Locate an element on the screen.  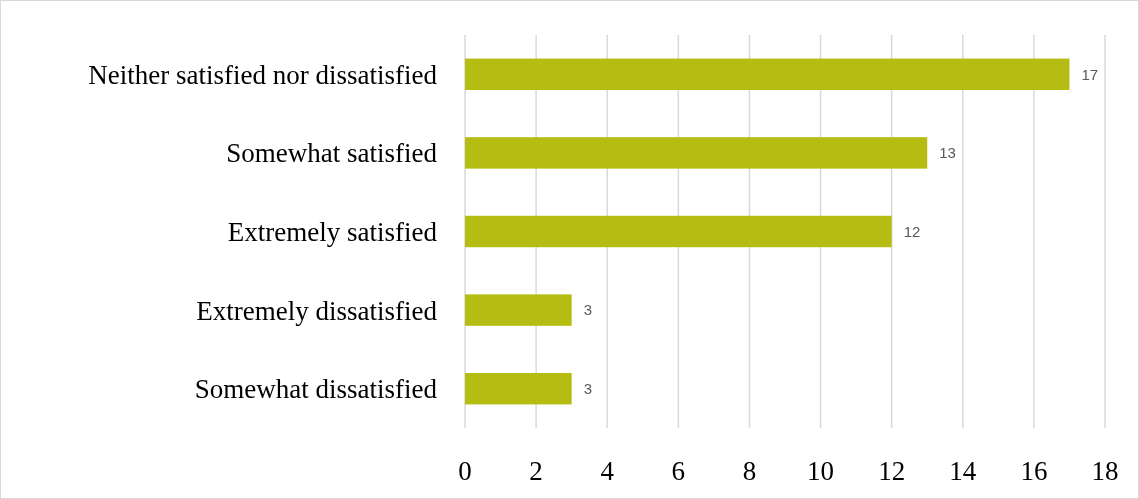
x-tick-label: 14 is located at coordinates (963, 471).